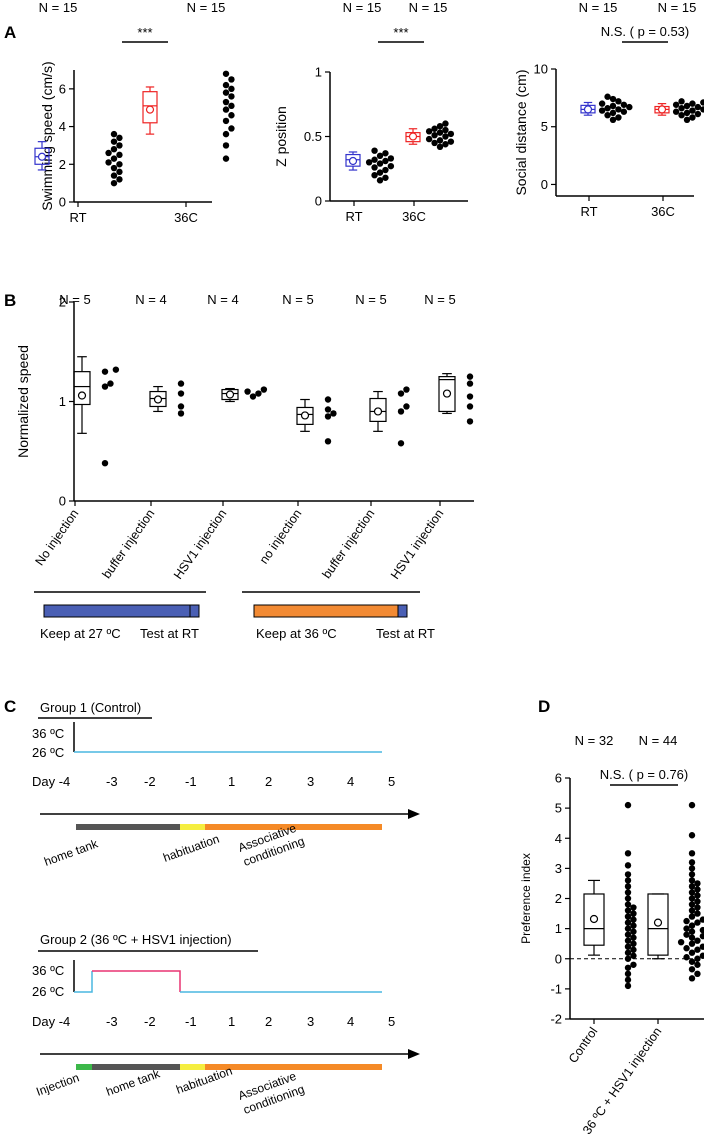 This screenshot has height=1136, width=704. Describe the element at coordinates (362, 7) in the screenshot. I see `n-label: N = 15` at that location.